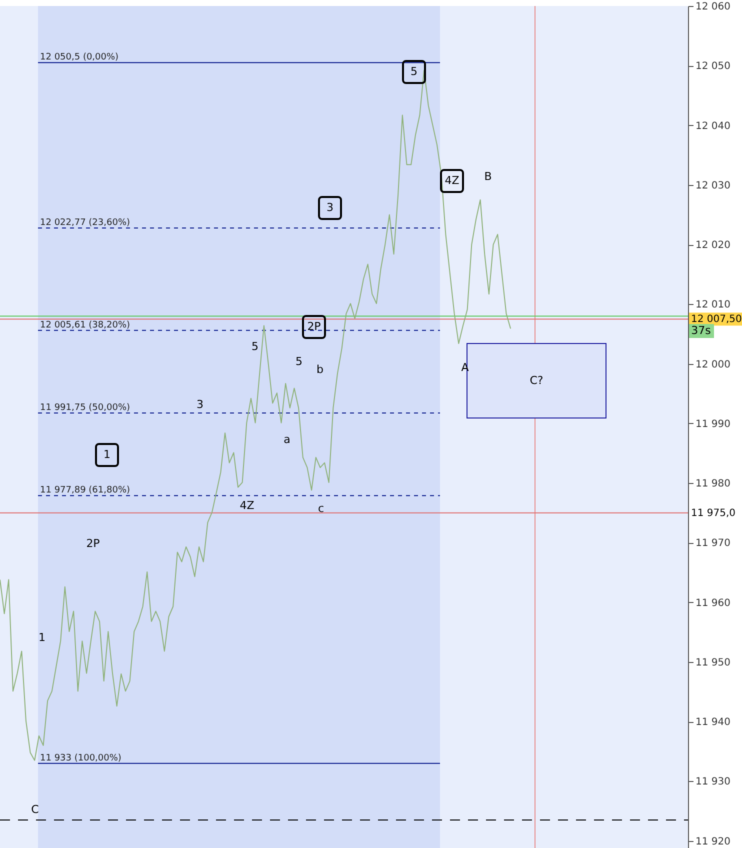  Describe the element at coordinates (716, 320) in the screenshot. I see `ref-line-label: 12 007,50` at that location.